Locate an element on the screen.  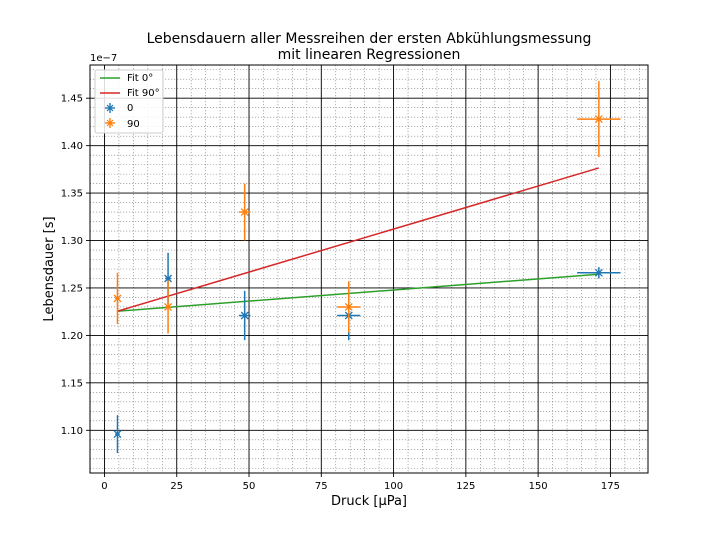
x-tick-label: 25 is located at coordinates (176, 486).